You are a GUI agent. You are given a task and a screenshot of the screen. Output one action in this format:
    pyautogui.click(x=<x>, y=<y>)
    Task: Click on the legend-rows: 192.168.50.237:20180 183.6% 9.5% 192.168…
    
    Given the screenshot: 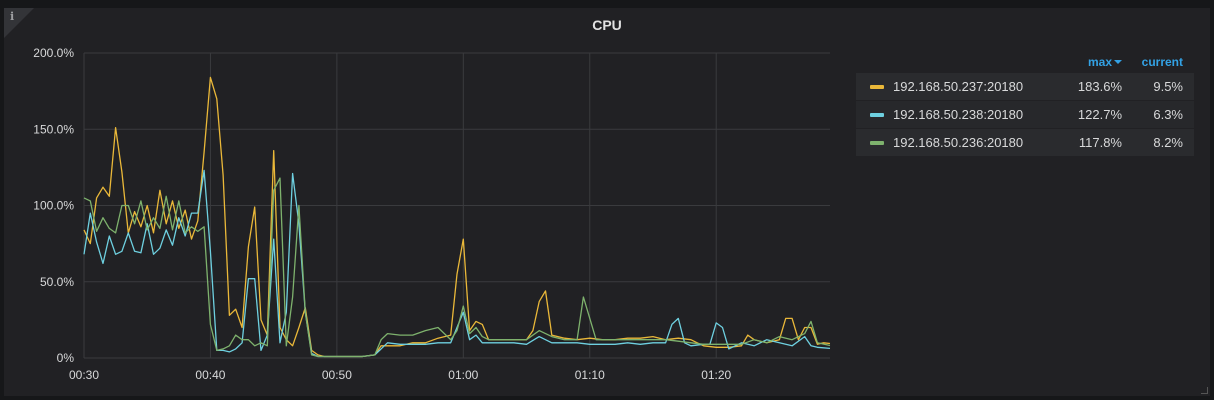 What is the action you would take?
    pyautogui.click(x=1025, y=114)
    